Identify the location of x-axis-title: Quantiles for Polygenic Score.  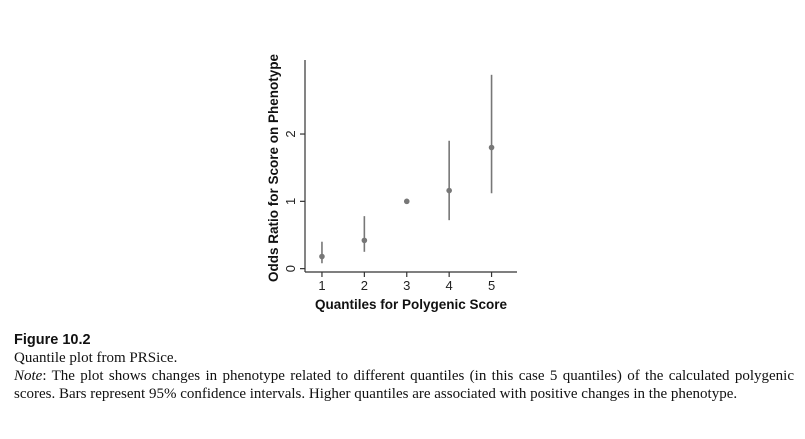
(411, 304).